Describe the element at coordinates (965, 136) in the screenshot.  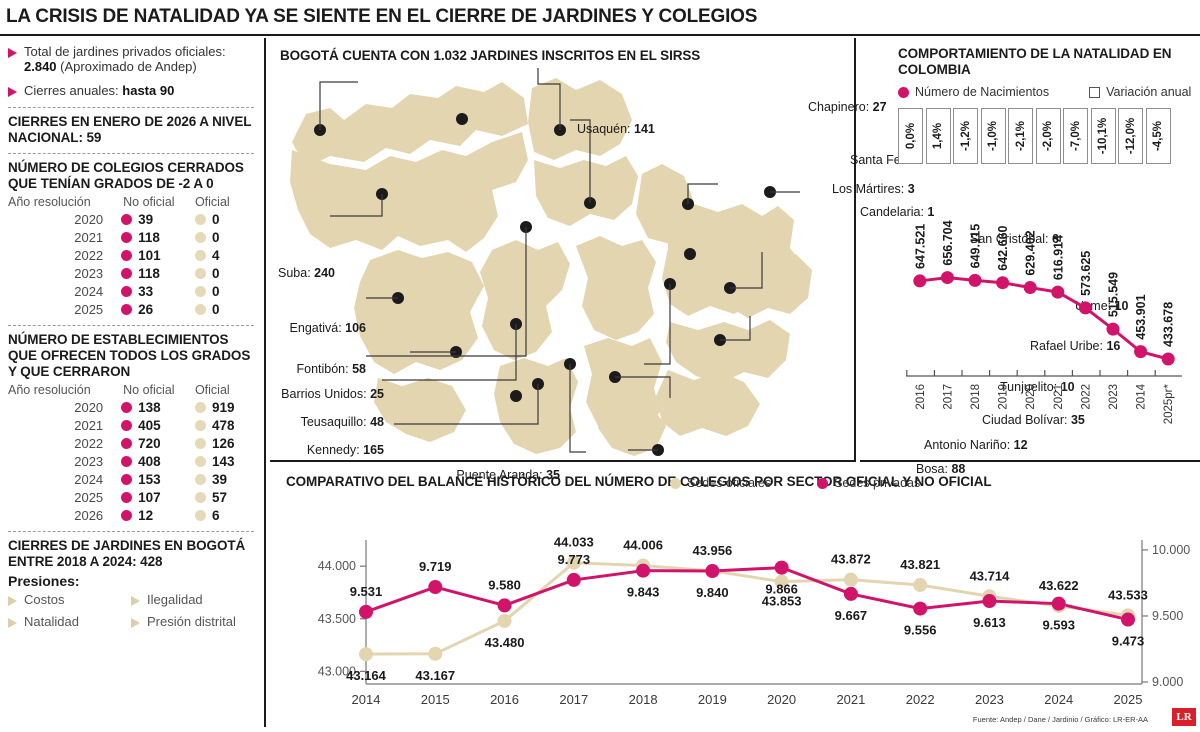
I see `variacion-box: -1,2%` at that location.